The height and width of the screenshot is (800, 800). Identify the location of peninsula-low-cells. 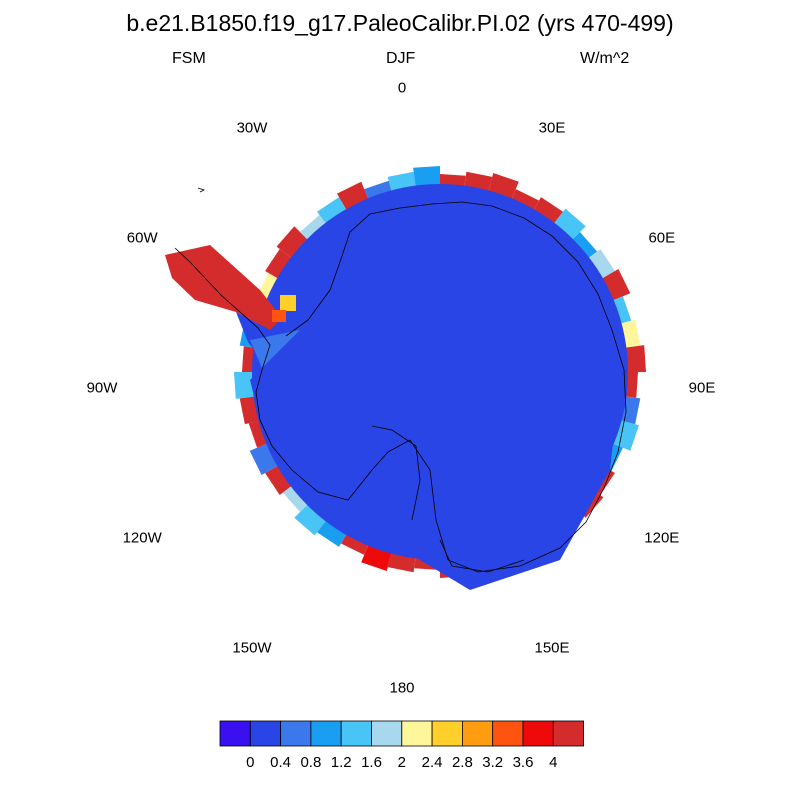
(267, 336).